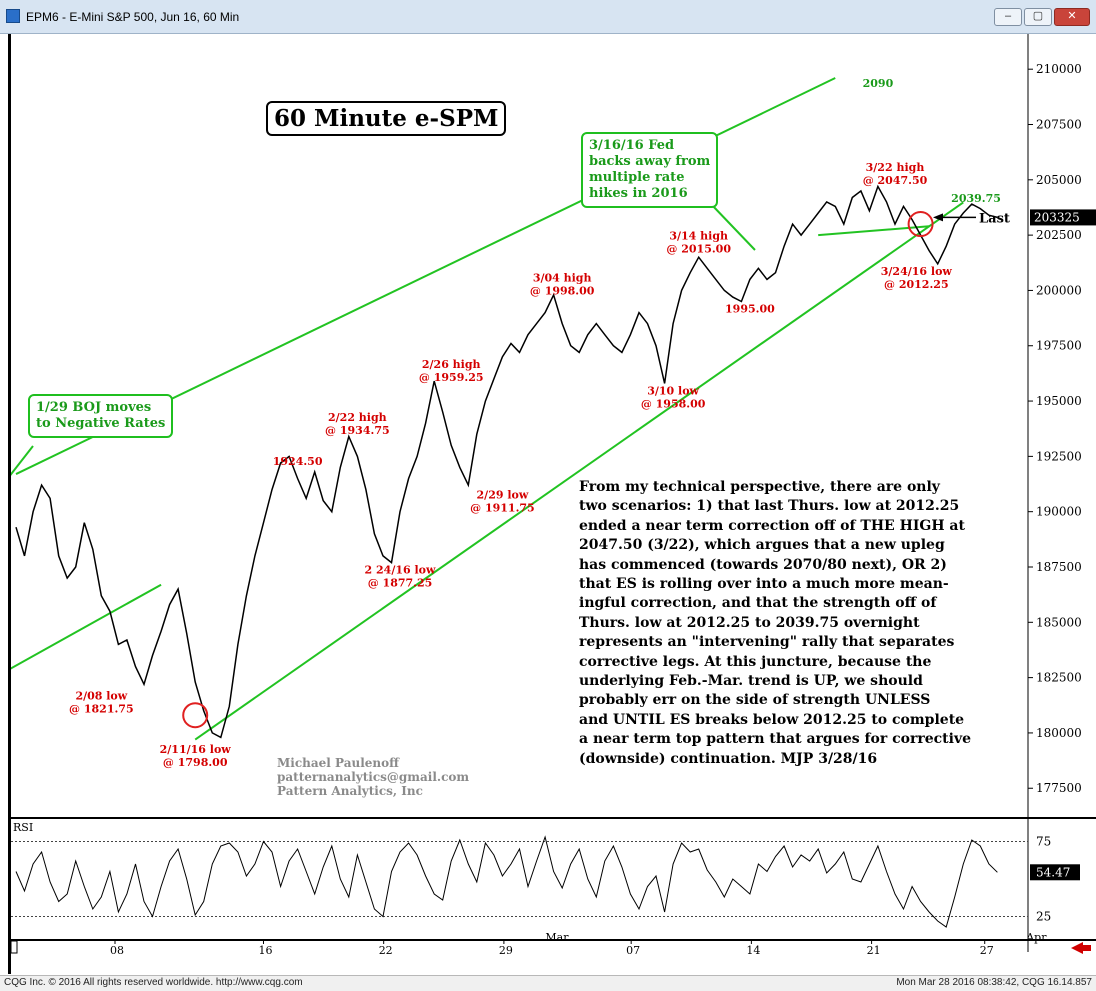  What do you see at coordinates (1059, 290) in the screenshot?
I see `y-tick-label: 200000` at bounding box center [1059, 290].